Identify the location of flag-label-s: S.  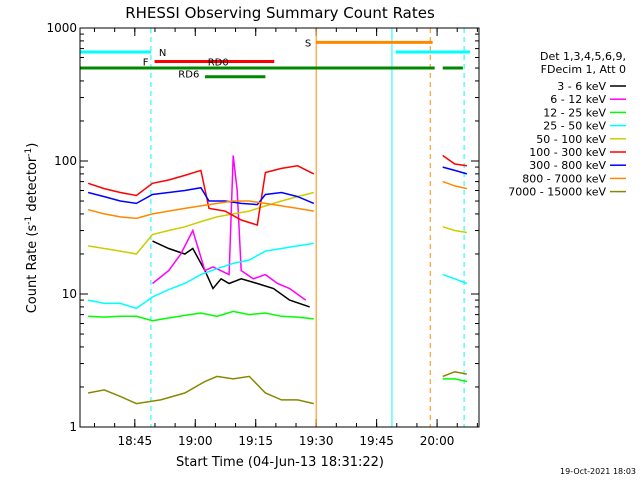
(308, 43).